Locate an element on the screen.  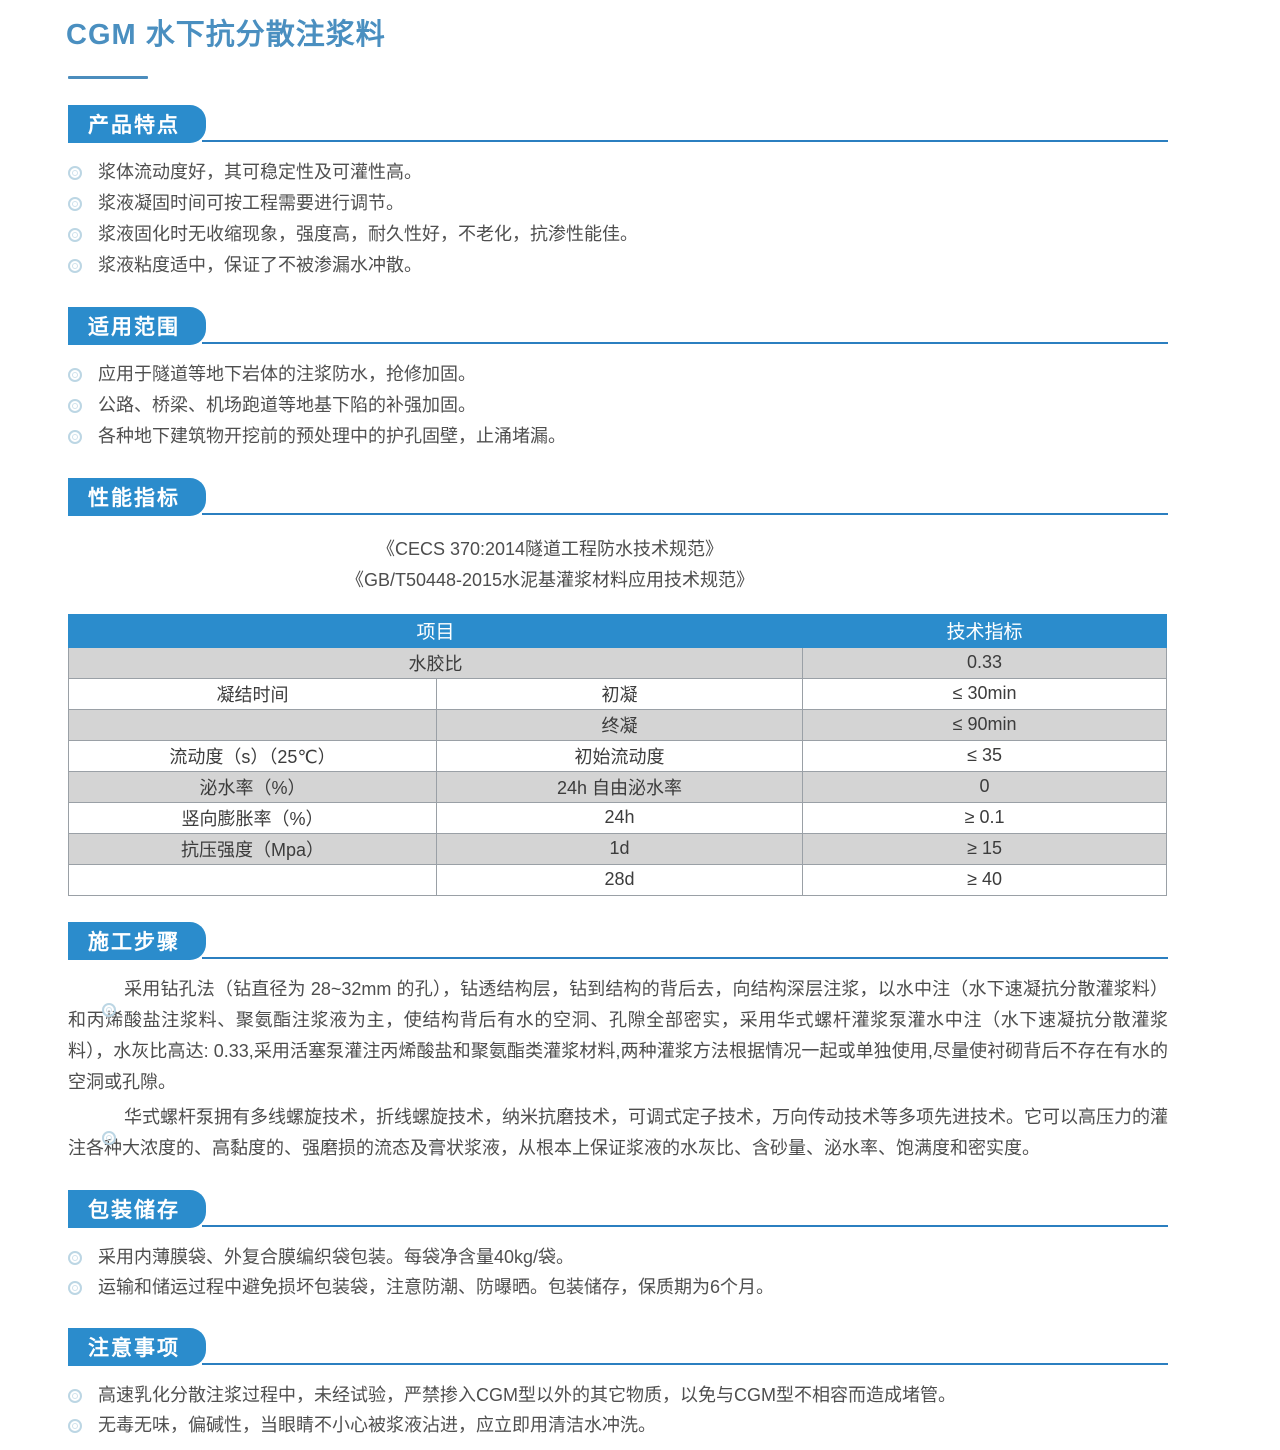
section-title-notes: 注意事项 is located at coordinates (137, 1346).